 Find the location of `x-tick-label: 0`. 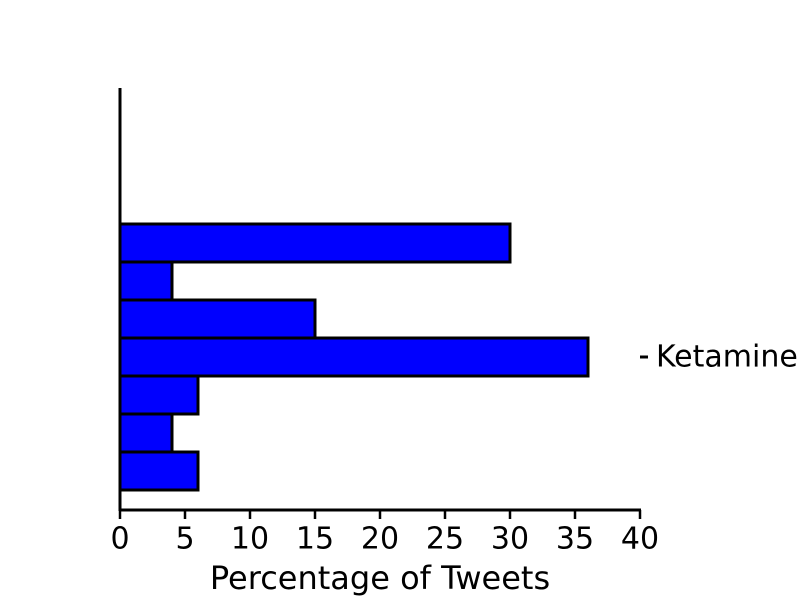

x-tick-label: 0 is located at coordinates (119, 539).